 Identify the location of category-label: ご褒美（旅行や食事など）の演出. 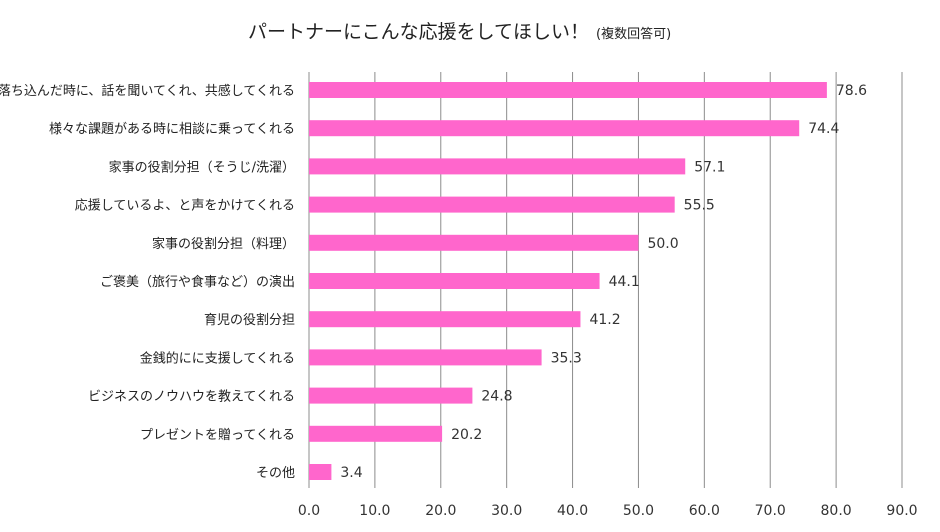
(197, 282).